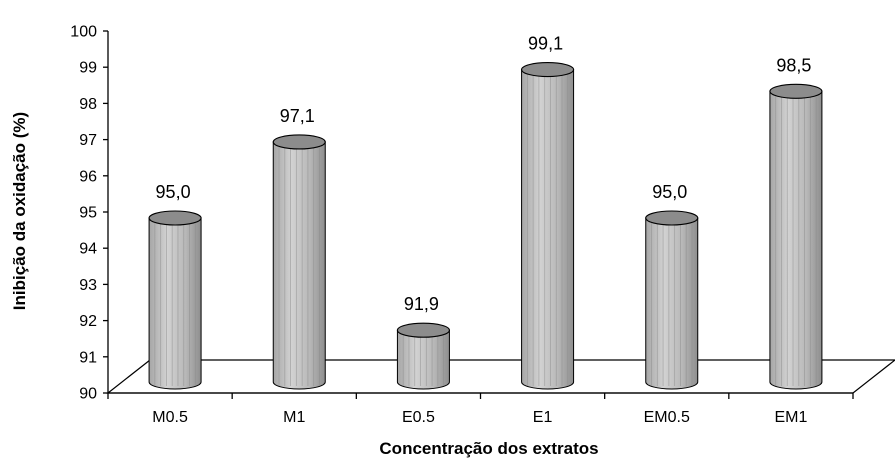 The height and width of the screenshot is (466, 895). Describe the element at coordinates (790, 417) in the screenshot. I see `x-tick-label: EM1` at that location.